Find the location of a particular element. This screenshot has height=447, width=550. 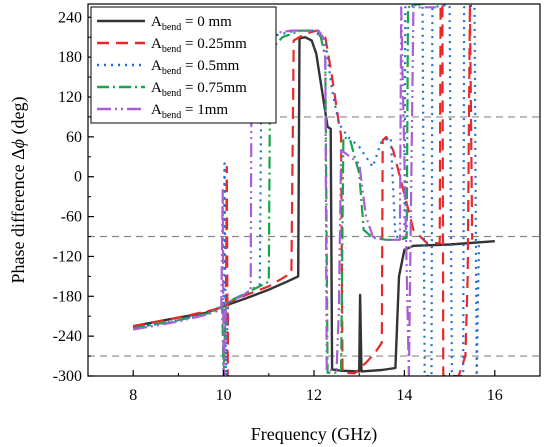

y-axis-title-unit: (deg) is located at coordinates (18, 118).